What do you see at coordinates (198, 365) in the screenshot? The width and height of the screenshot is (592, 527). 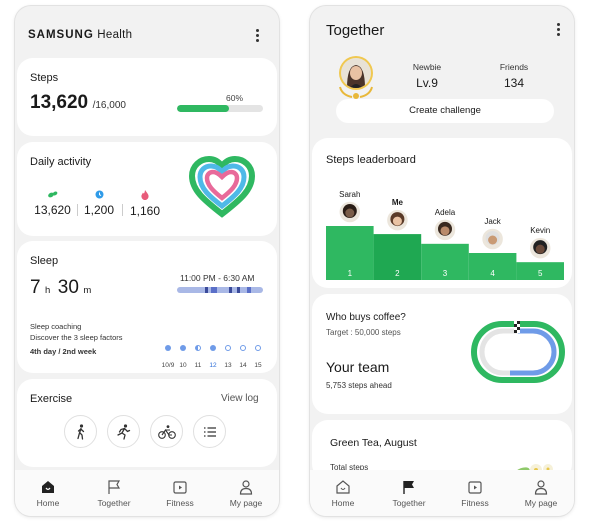 I see `sleep-day-label: 11` at bounding box center [198, 365].